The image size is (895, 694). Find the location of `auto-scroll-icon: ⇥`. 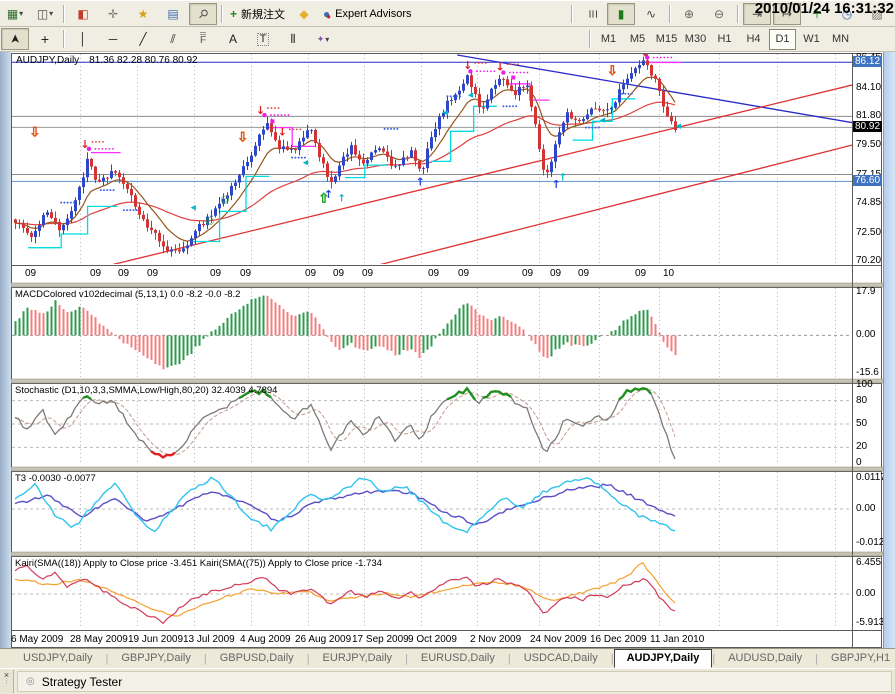

auto-scroll-icon: ⇥ is located at coordinates (757, 13).